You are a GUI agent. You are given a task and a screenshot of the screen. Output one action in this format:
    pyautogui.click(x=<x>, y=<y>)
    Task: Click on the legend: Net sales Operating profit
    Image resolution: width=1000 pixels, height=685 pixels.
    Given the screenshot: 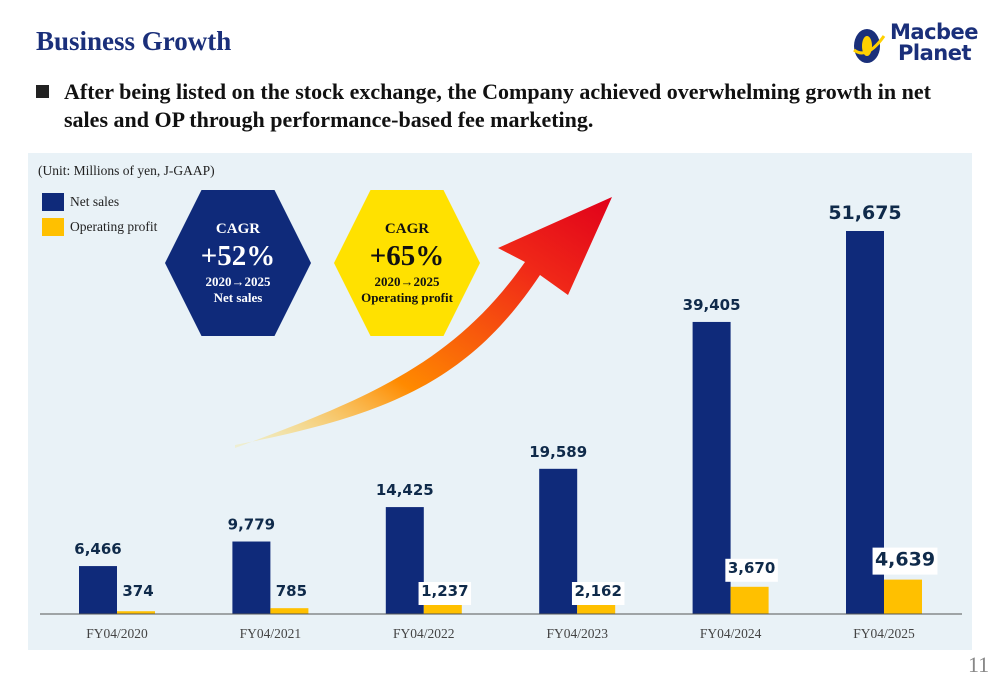 What is the action you would take?
    pyautogui.click(x=99, y=214)
    